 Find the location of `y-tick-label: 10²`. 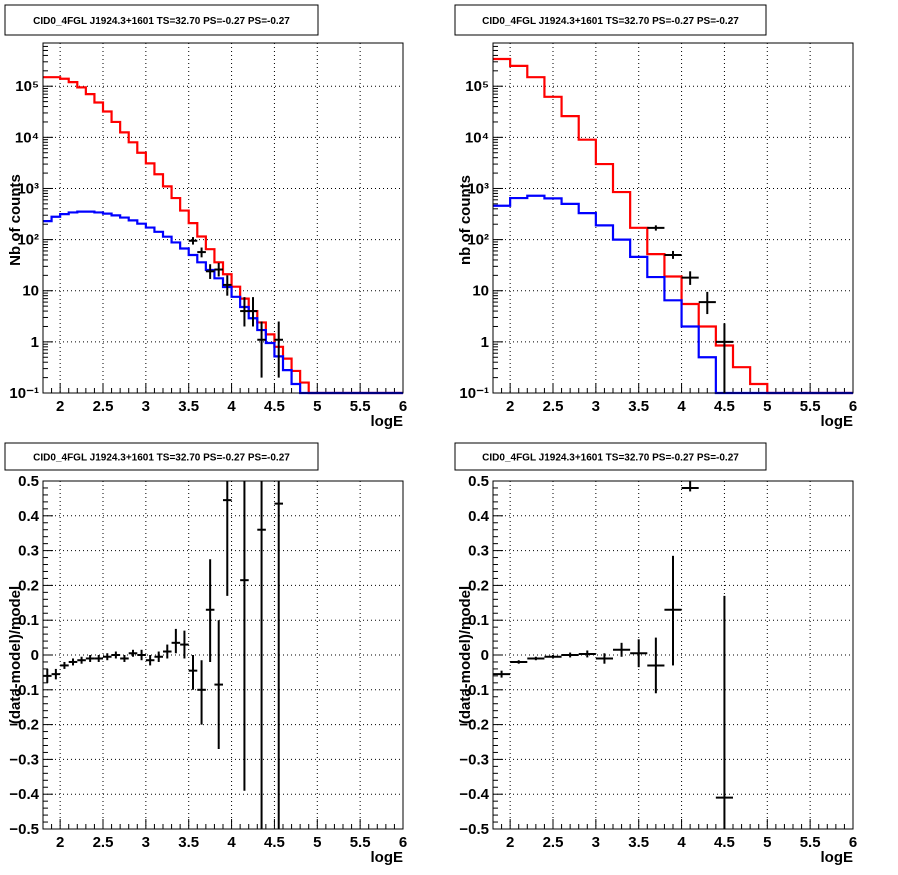

y-tick-label: 10² is located at coordinates (28, 240).